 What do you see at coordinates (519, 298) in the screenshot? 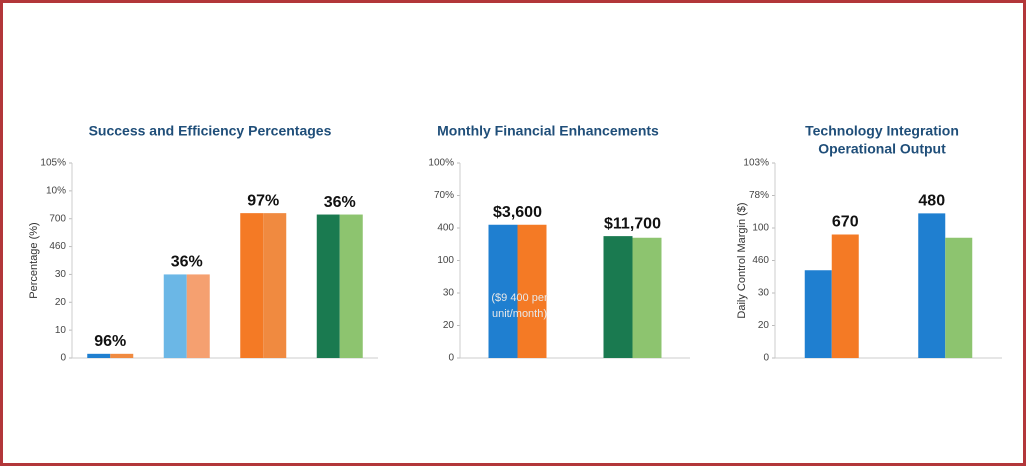
I see `annotation: ($9 400 per` at bounding box center [519, 298].